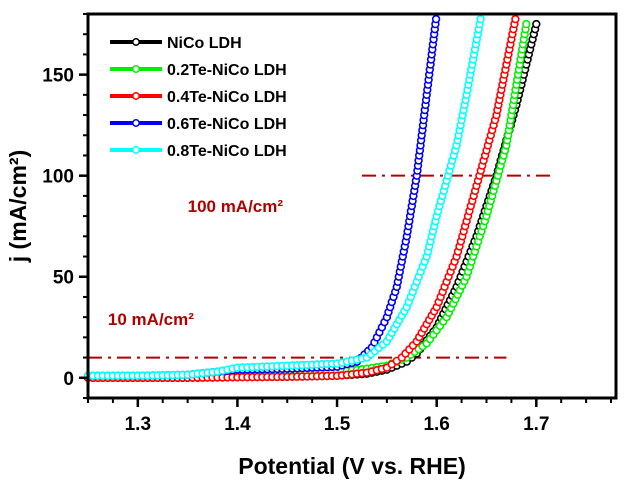 This screenshot has width=630, height=482. Describe the element at coordinates (236, 206) in the screenshot. I see `annotation-100-ma: 100 mA/cm²` at that location.